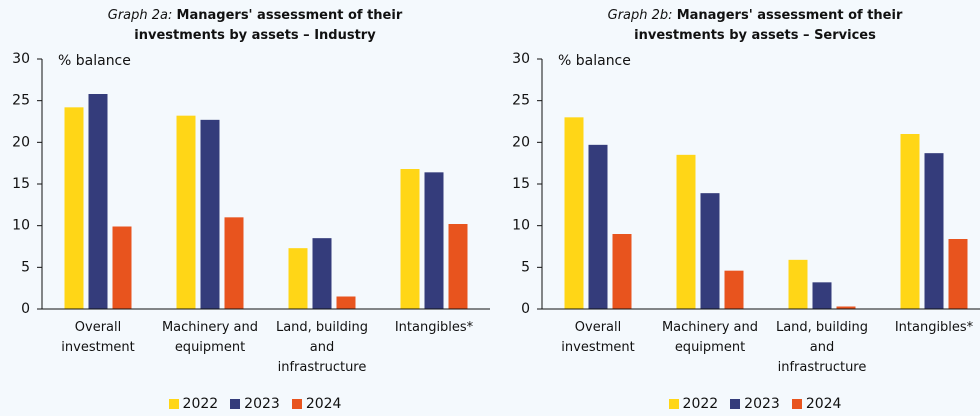 The height and width of the screenshot is (416, 980). What do you see at coordinates (640, 15) in the screenshot?
I see `title-prefix: Graph 2b:` at bounding box center [640, 15].